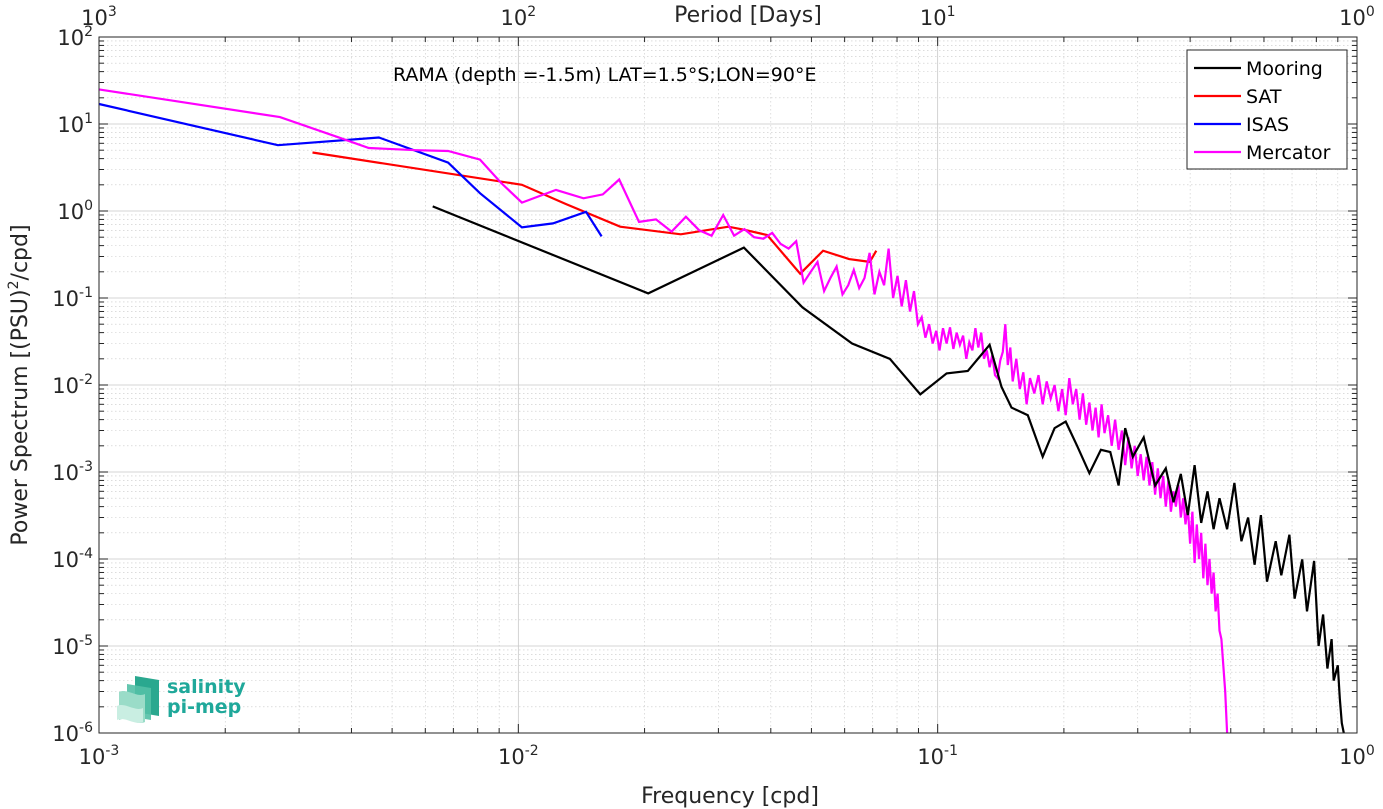  What do you see at coordinates (14, 284) in the screenshot?
I see `y-axis-title-sup: 2` at bounding box center [14, 284].